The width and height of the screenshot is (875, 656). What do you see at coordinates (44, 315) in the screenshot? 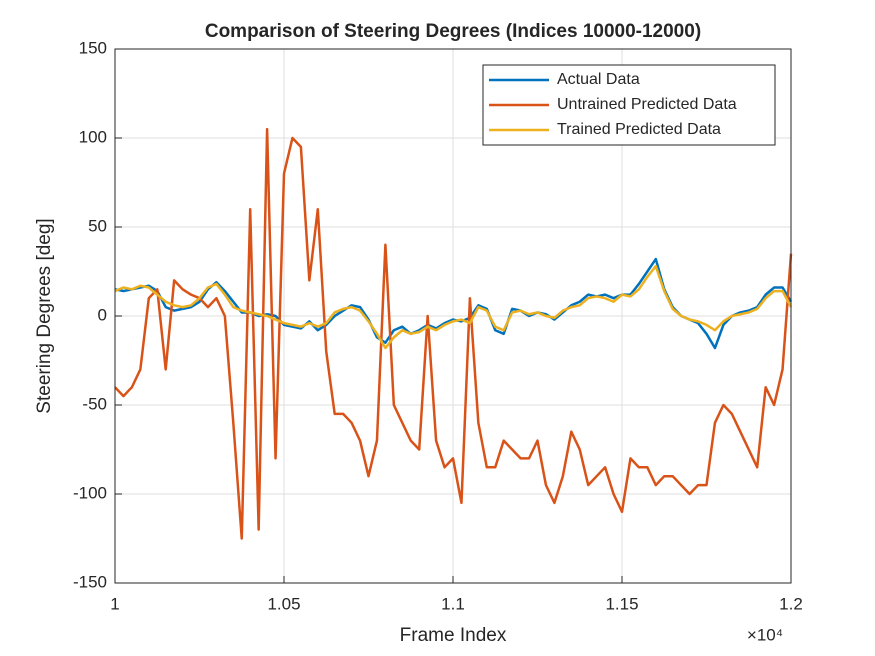
I see `y-axis-label: Steering Degrees [deg]` at bounding box center [44, 315].